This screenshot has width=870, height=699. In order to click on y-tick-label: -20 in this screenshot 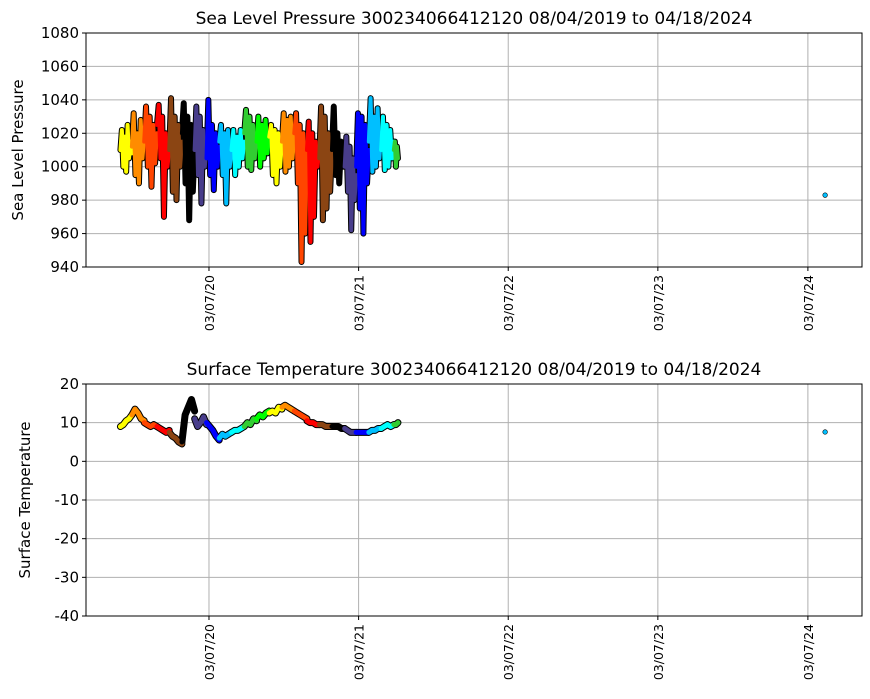, I will do `click(67, 539)`.